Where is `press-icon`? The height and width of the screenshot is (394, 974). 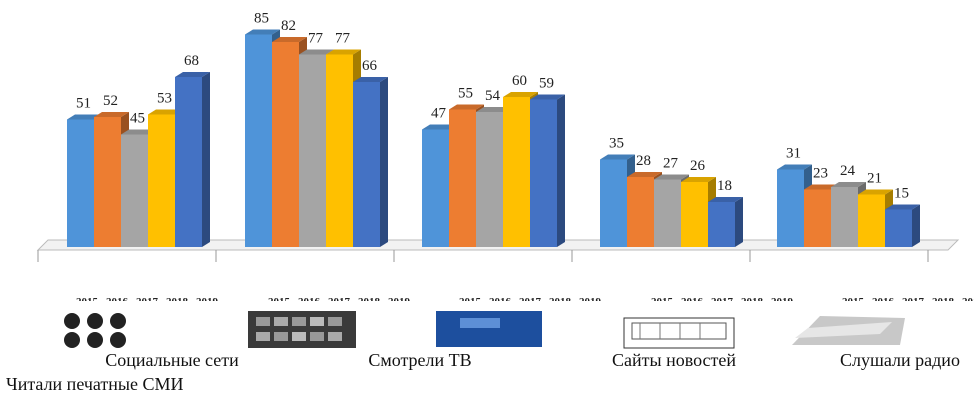 press-icon is located at coordinates (848, 330).